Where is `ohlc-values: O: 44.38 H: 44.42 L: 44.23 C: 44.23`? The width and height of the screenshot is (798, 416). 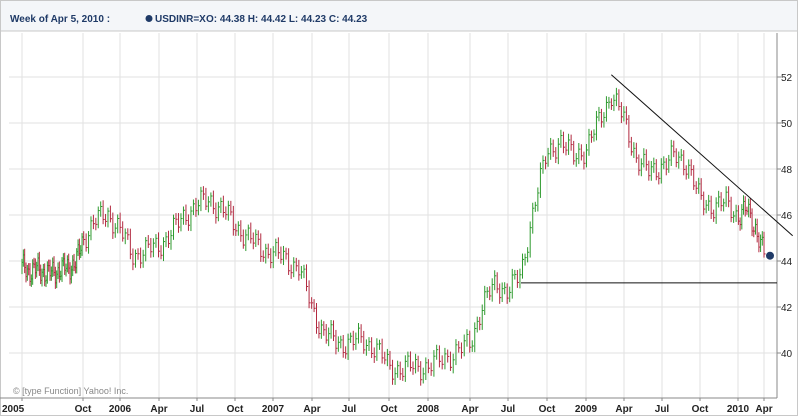
ohlc-values: O: 44.38 H: 44.42 L: 44.23 C: 44.23 is located at coordinates (287, 19).